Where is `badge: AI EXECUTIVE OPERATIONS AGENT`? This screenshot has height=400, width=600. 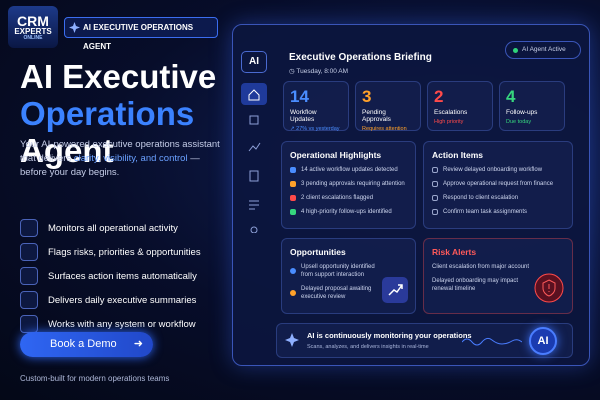
badge: AI EXECUTIVE OPERATIONS AGENT is located at coordinates (141, 34).